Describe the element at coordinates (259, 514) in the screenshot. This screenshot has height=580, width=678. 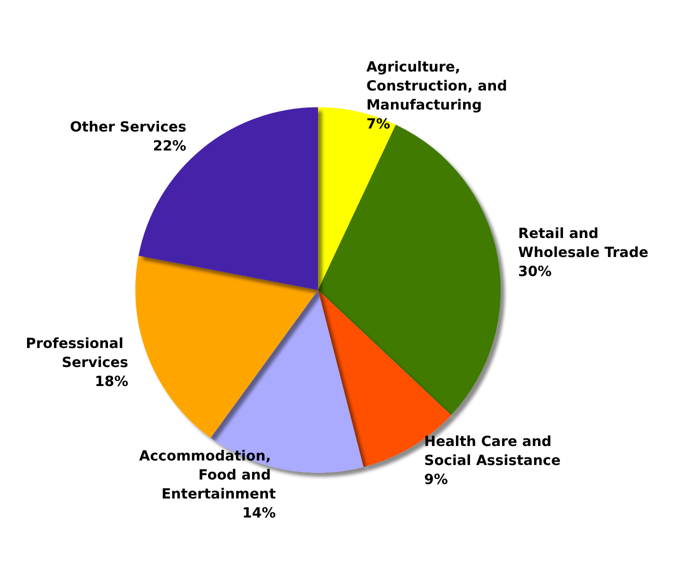
I see `data-label: 14%` at that location.